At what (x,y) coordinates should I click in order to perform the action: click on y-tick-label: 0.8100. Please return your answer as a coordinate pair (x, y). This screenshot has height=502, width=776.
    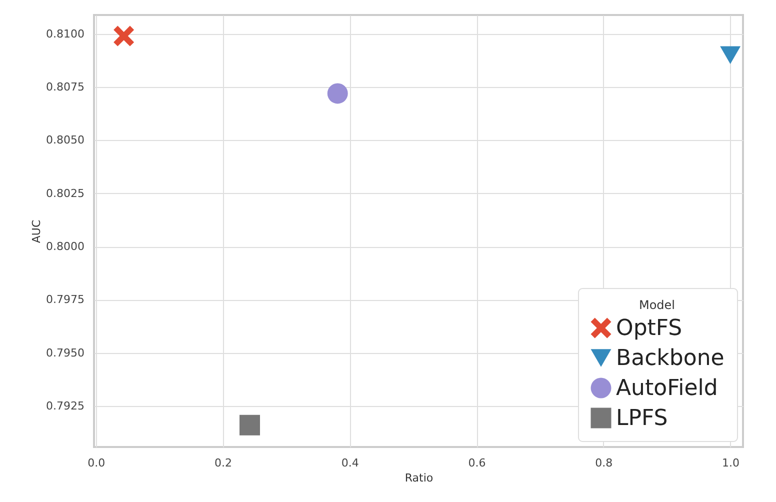
    Looking at the image, I should click on (65, 33).